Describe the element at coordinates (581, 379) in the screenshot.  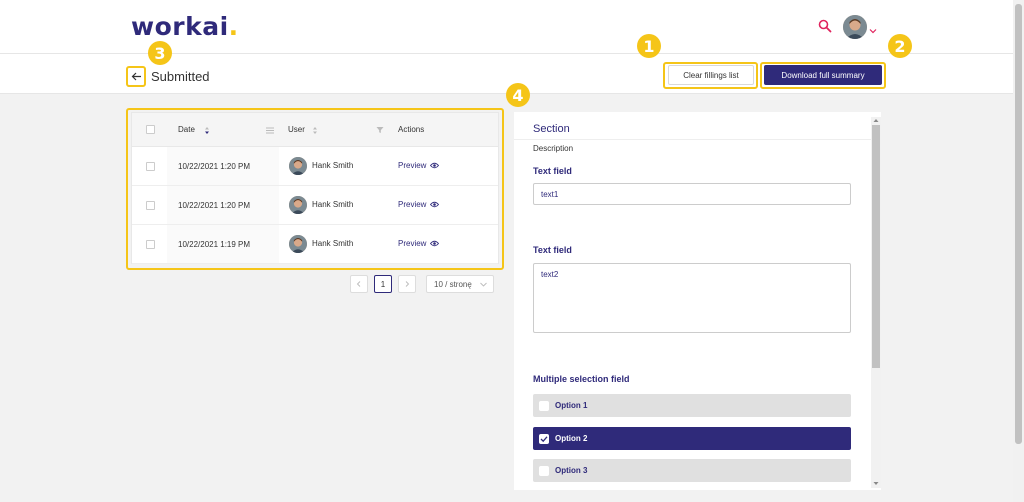
I see `multi-select-label: Multiple selection field` at that location.